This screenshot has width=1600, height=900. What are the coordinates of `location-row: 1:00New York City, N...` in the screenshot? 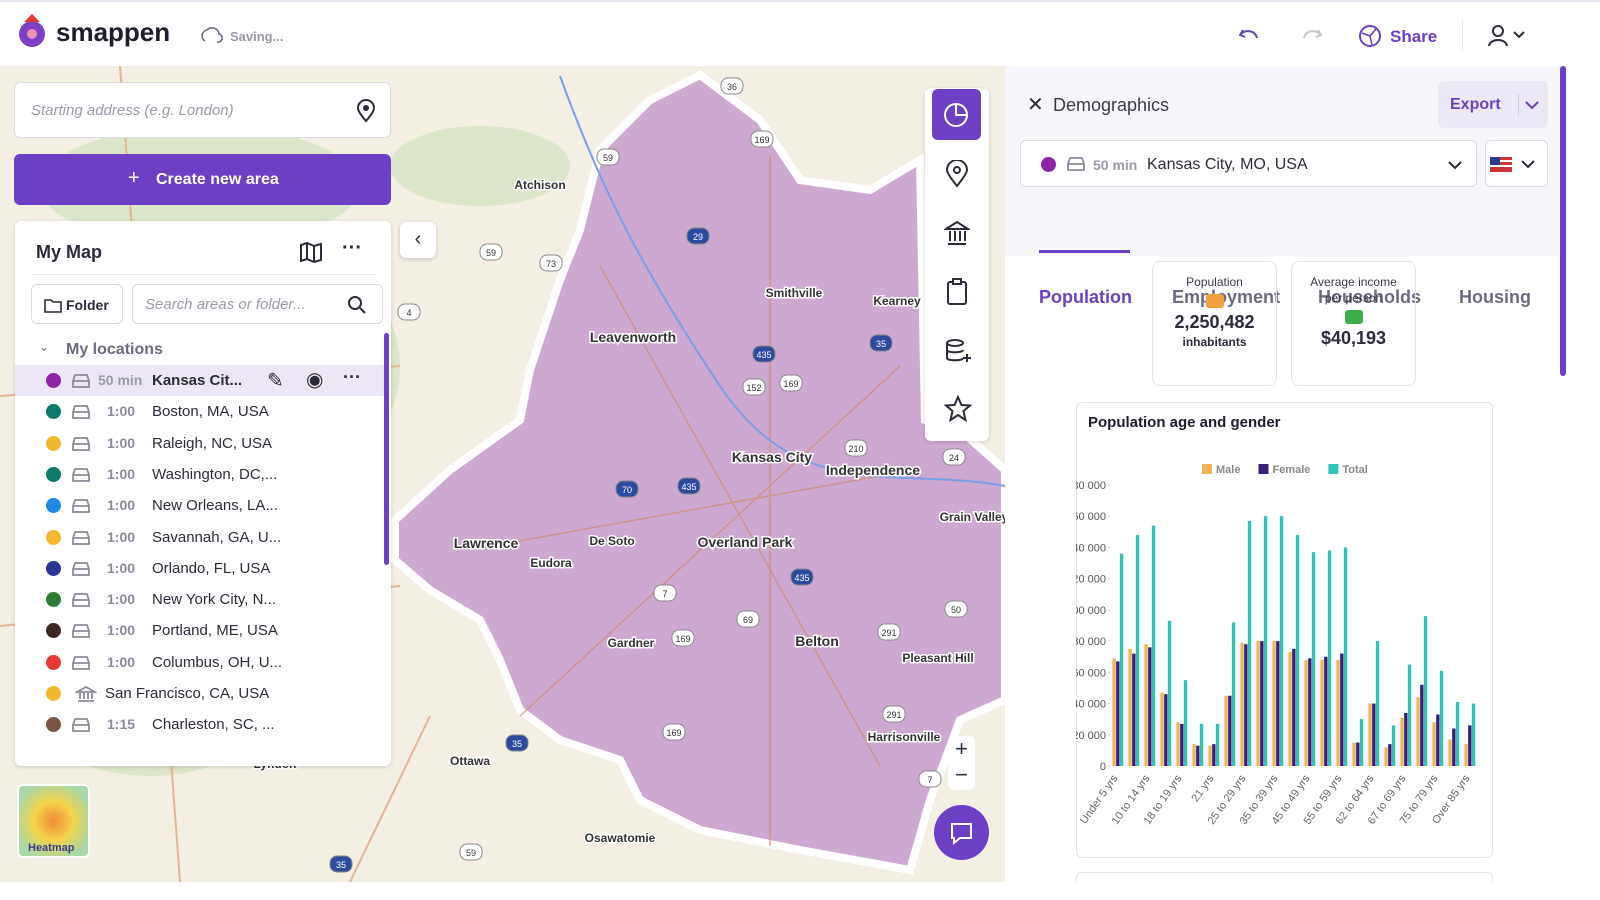 It's located at (200, 599).